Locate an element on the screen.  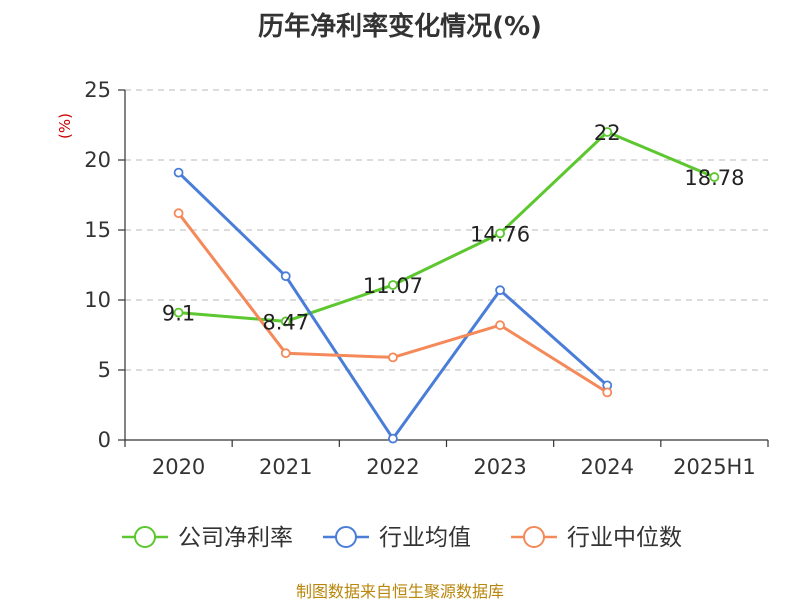
data-label: 11.07 is located at coordinates (393, 286).